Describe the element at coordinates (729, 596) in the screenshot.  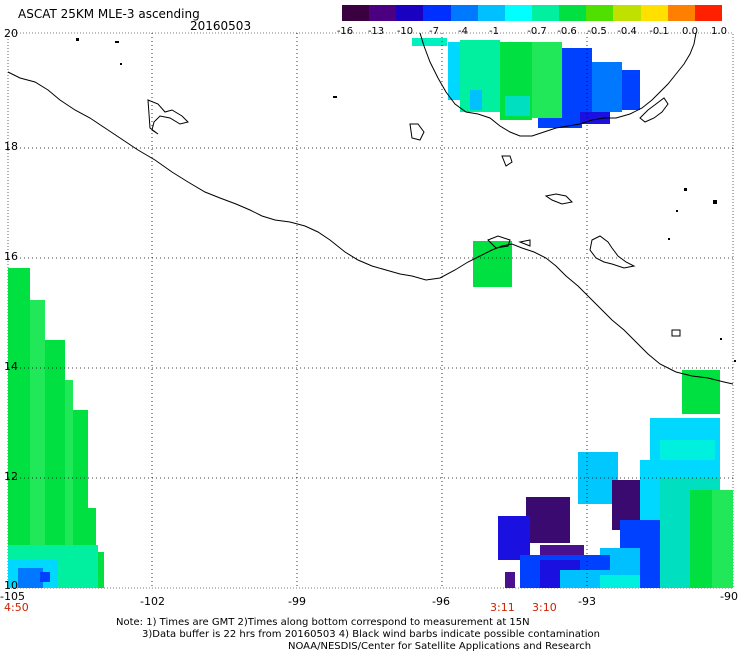
I see `lon-label-90: -90` at that location.